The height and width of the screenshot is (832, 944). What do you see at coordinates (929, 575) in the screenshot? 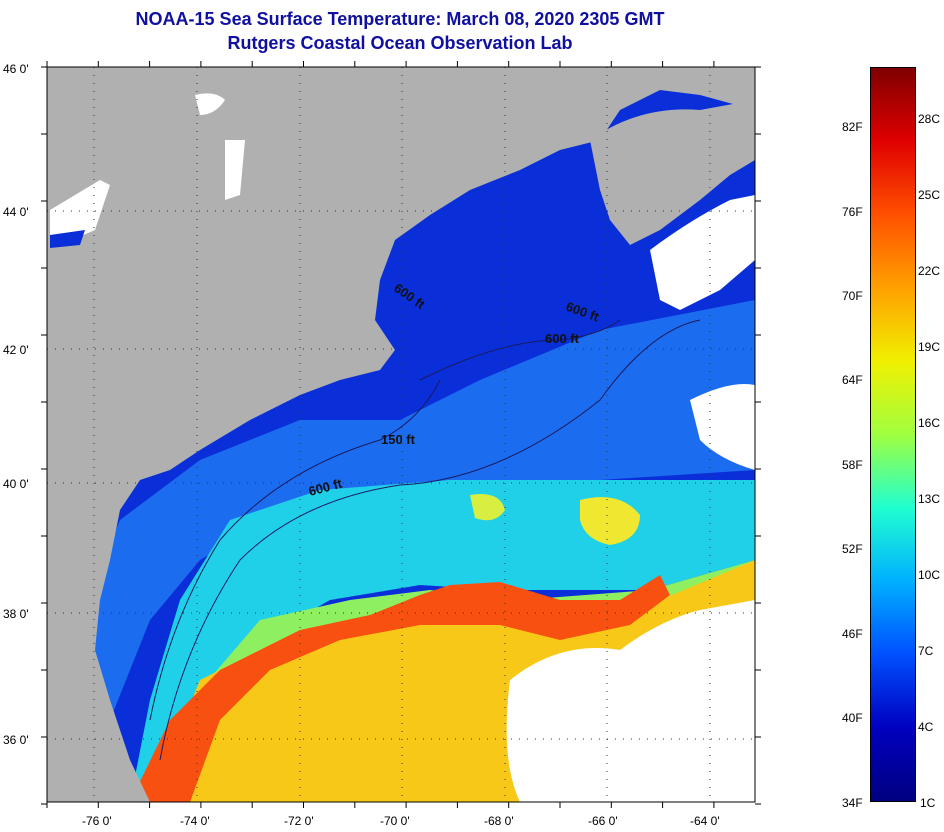
I see `colorbar-c-label: 10C` at bounding box center [929, 575].